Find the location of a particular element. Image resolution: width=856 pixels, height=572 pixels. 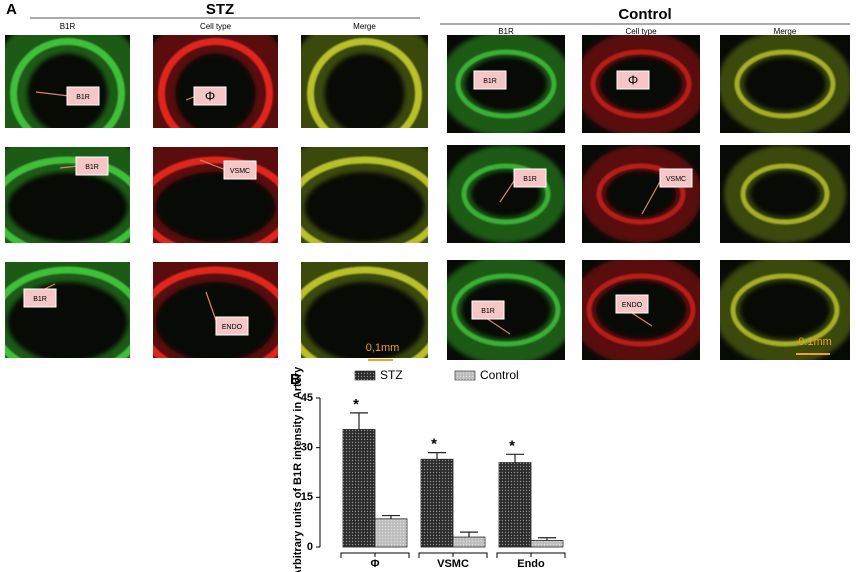

panel-label: B is located at coordinates (295, 379).